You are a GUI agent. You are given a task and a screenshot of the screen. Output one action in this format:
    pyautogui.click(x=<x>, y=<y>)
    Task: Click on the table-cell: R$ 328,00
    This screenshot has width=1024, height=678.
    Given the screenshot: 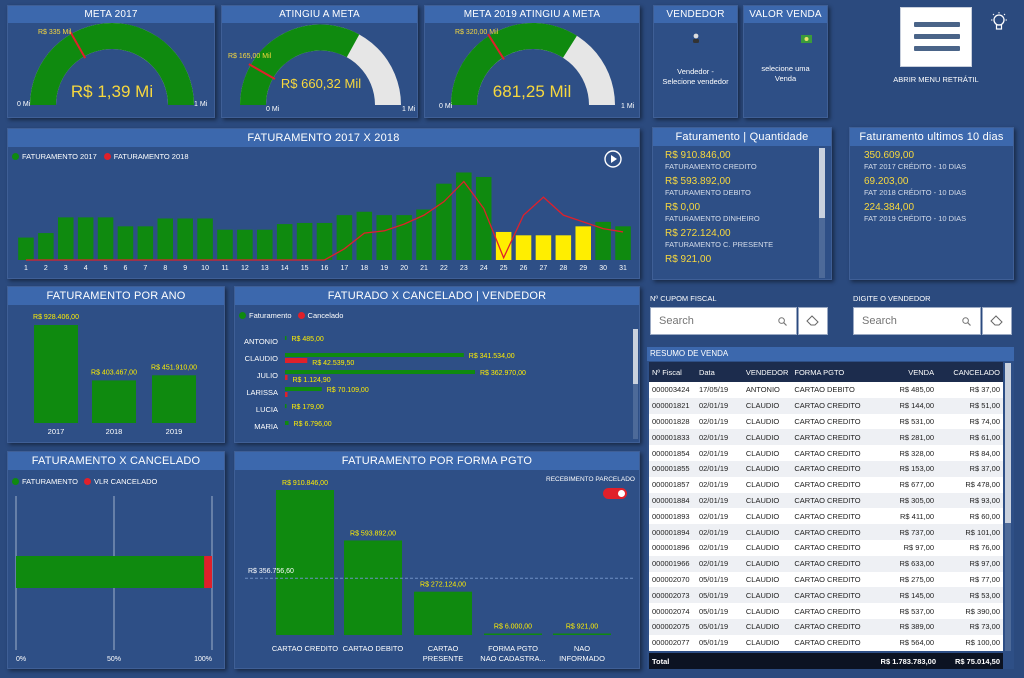 What is the action you would take?
    pyautogui.click(x=903, y=453)
    